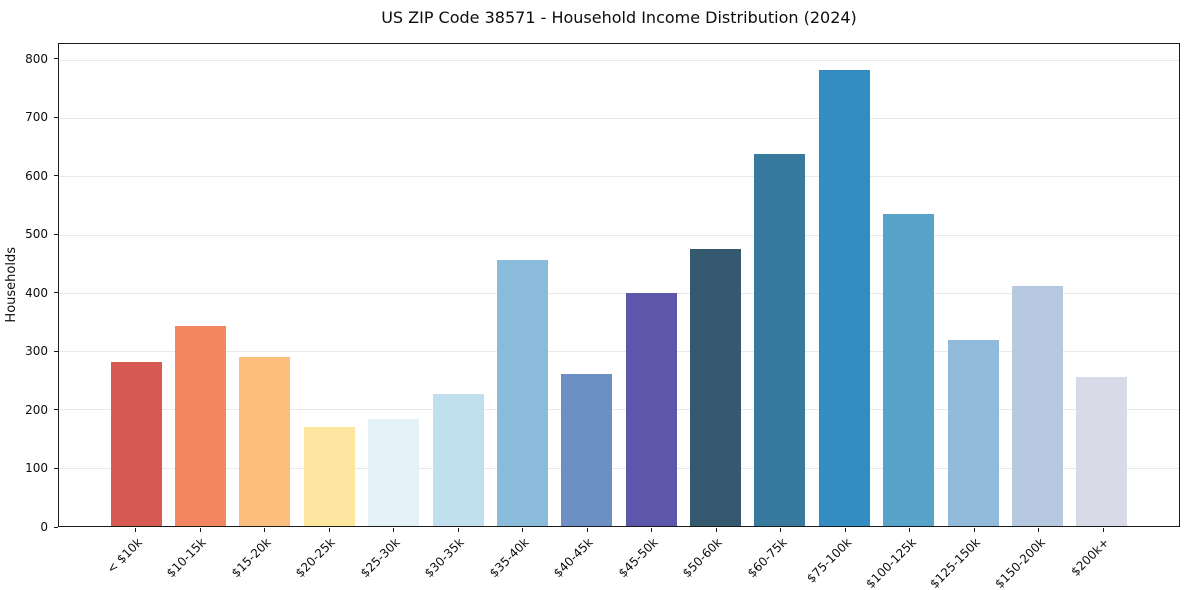 This screenshot has height=590, width=1189. What do you see at coordinates (967, 558) in the screenshot?
I see `x-slot: $125-150k` at bounding box center [967, 558].